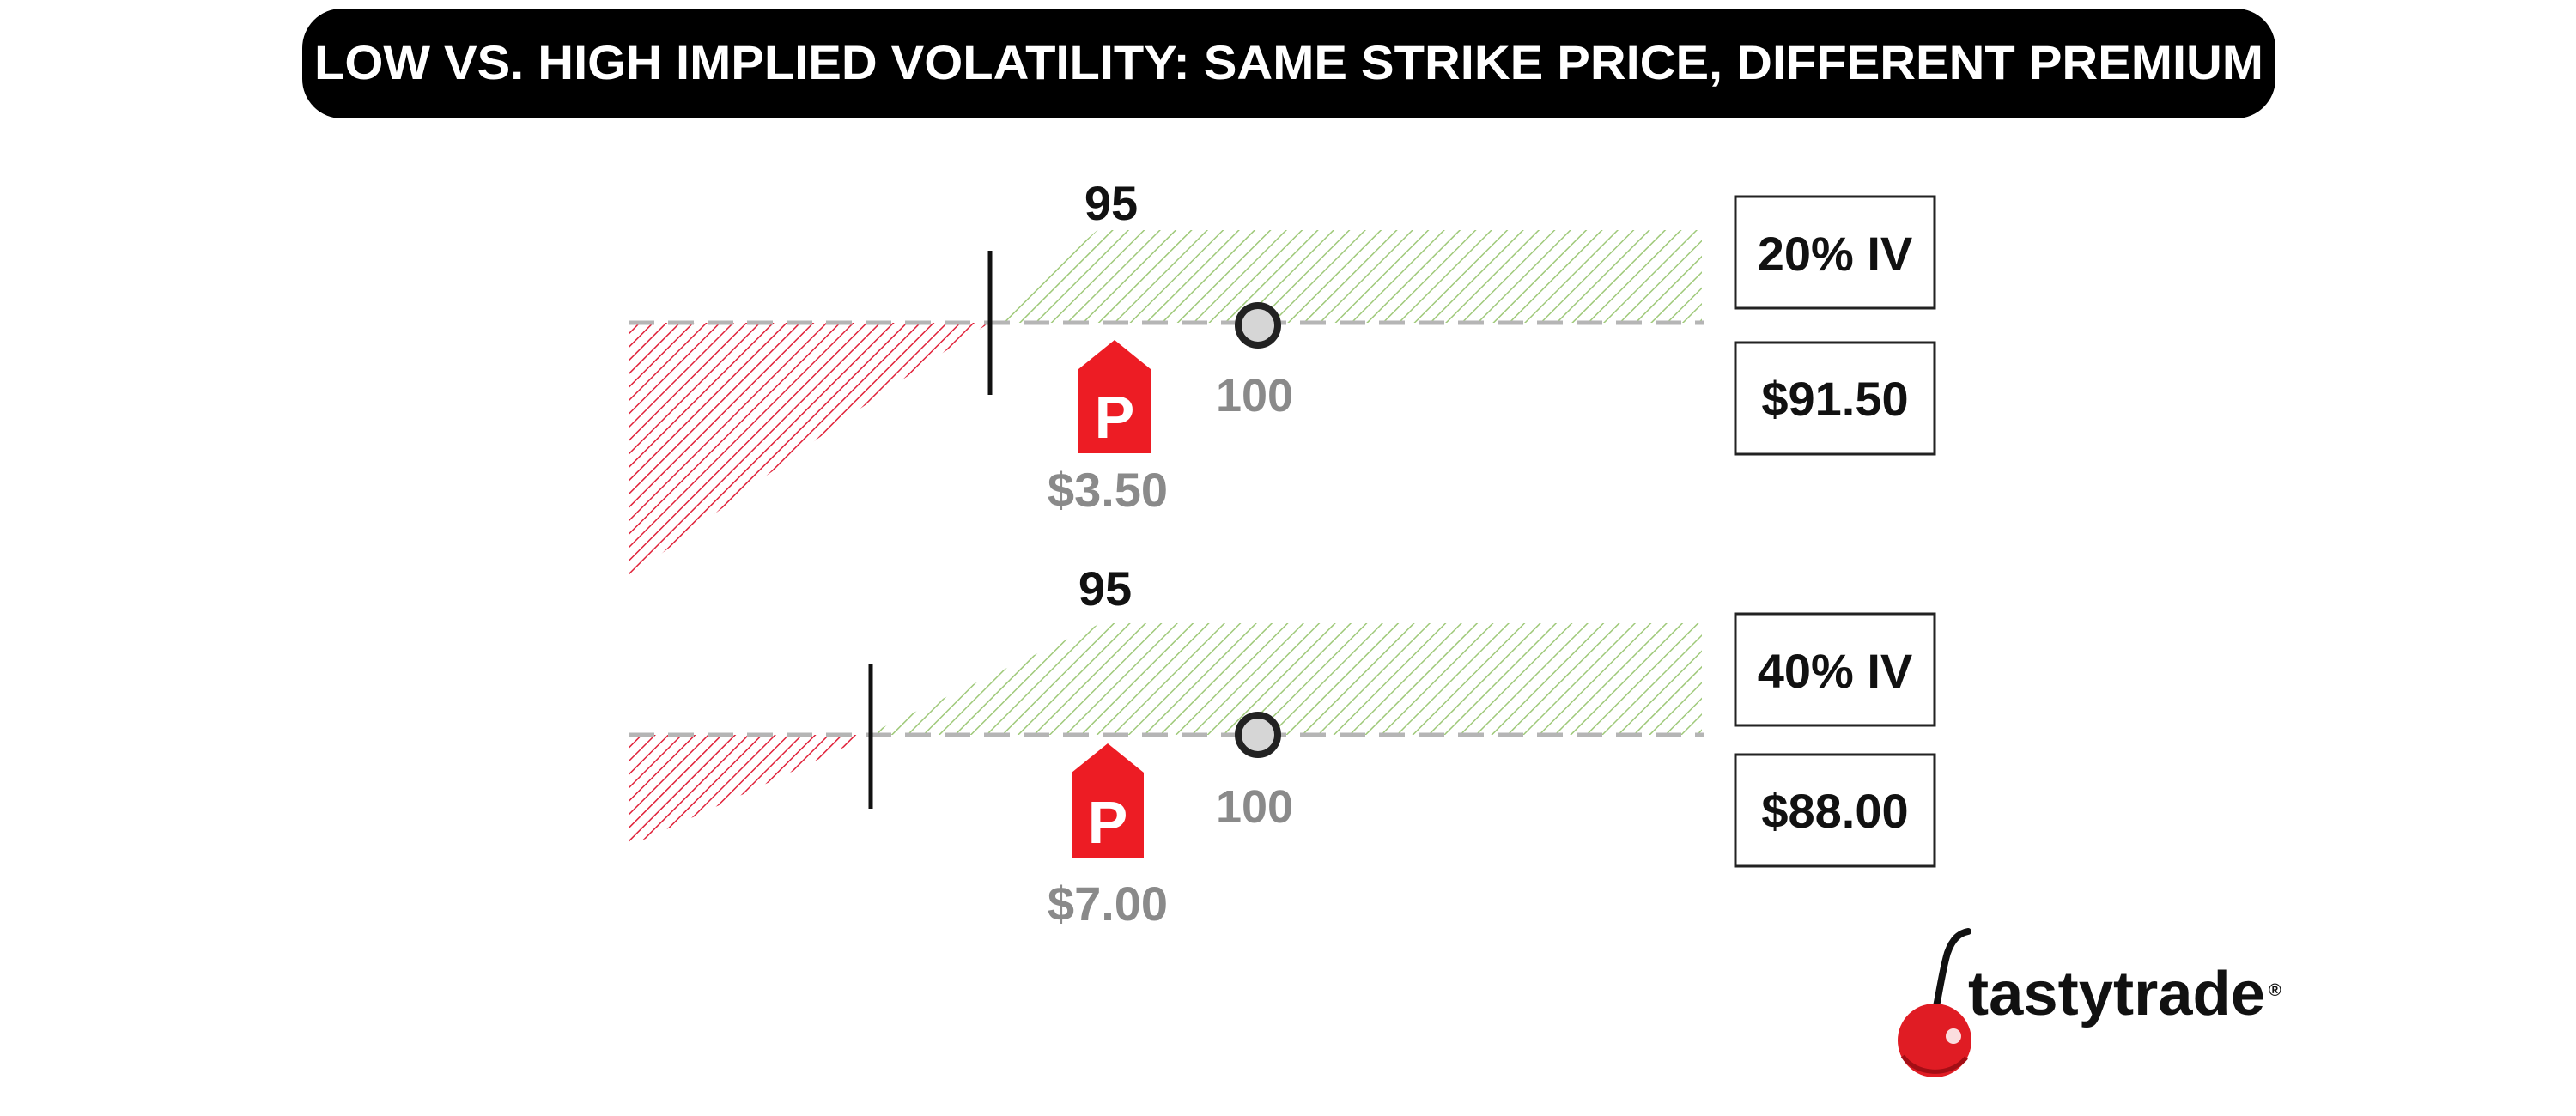 This screenshot has height=1116, width=2576. Describe the element at coordinates (1108, 490) in the screenshot. I see `premium-label: $3.50` at that location.